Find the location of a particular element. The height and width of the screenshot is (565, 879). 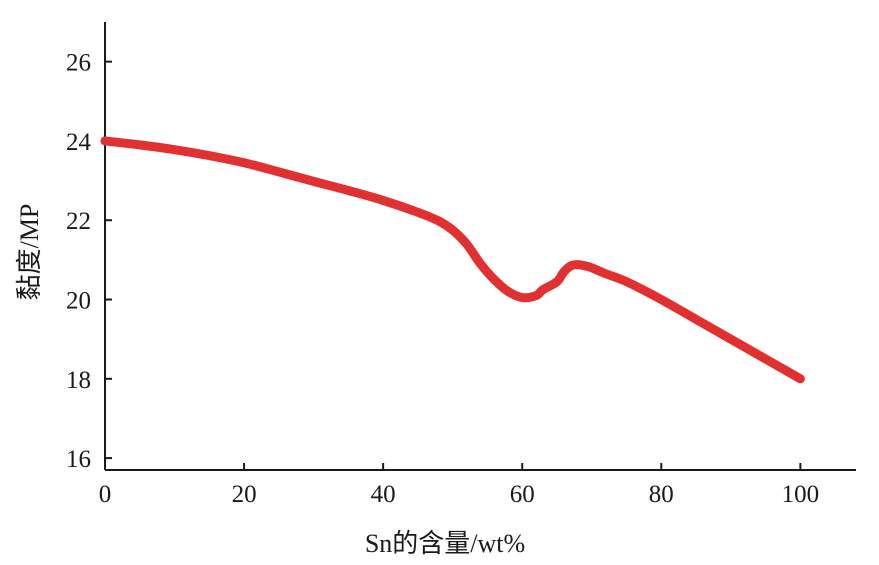

x-ticks: 0 20 40 60 80 100 is located at coordinates (459, 485).